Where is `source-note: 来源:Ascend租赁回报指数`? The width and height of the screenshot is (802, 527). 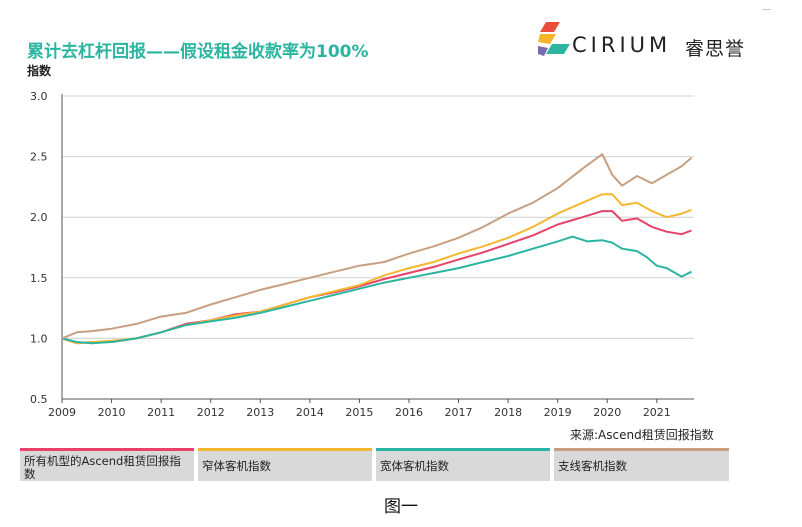 source-note: 来源:Ascend租赁回报指数 is located at coordinates (642, 435).